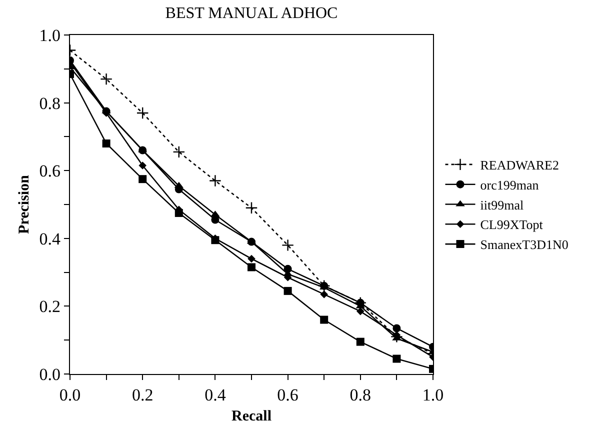  What do you see at coordinates (287, 395) in the screenshot?
I see `x-tick-label: 0.6` at bounding box center [287, 395].